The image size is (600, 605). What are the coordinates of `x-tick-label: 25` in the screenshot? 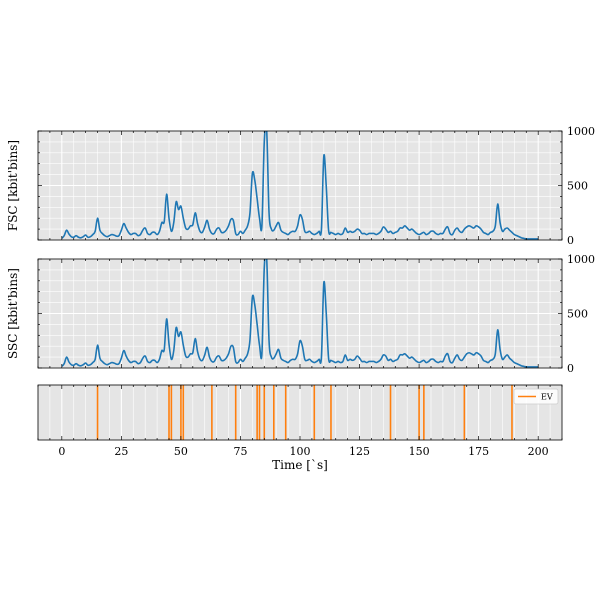 It's located at (121, 451).